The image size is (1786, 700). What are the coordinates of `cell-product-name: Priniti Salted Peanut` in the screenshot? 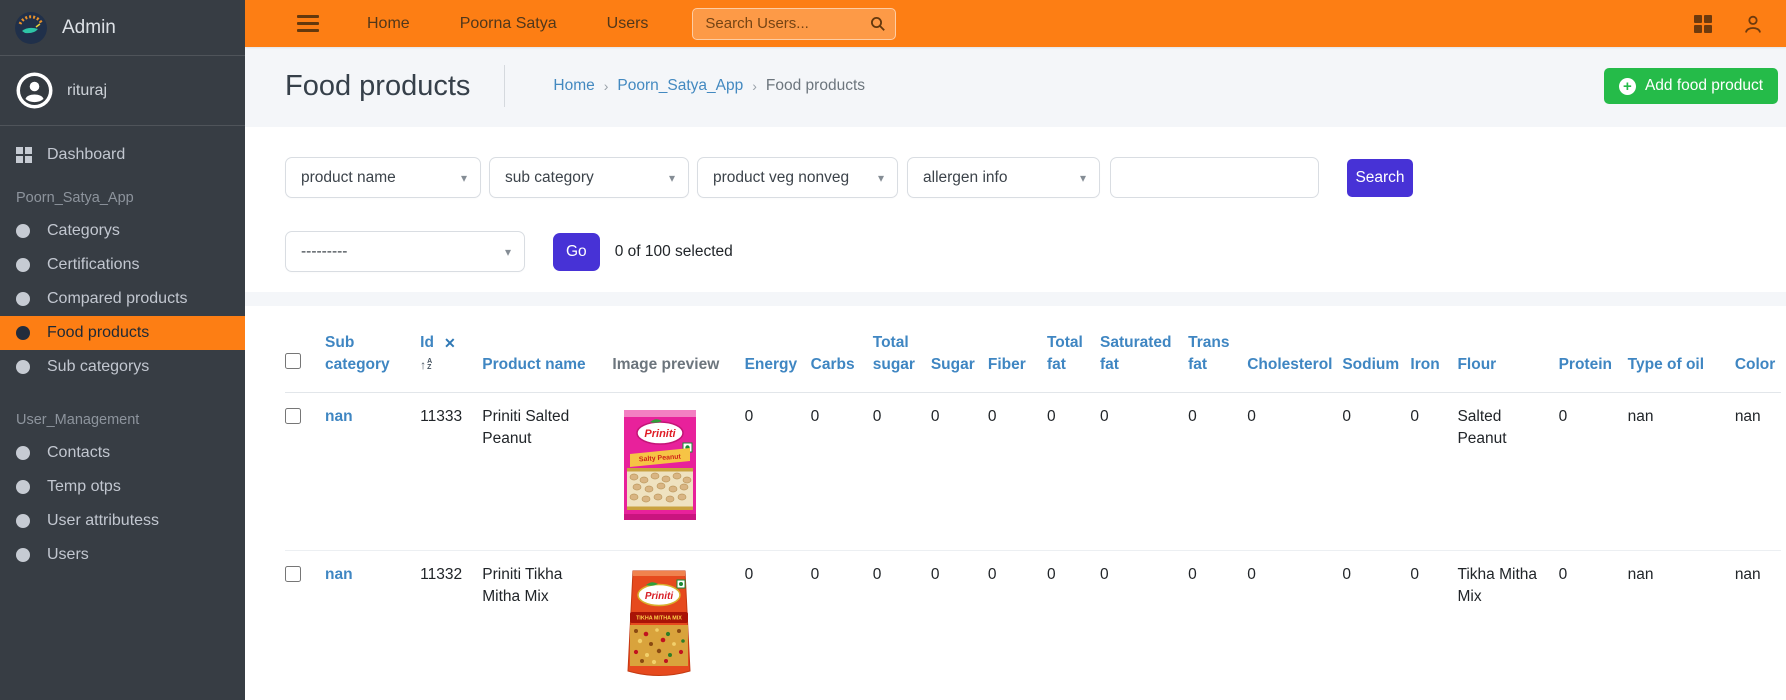 It's located at (526, 427).